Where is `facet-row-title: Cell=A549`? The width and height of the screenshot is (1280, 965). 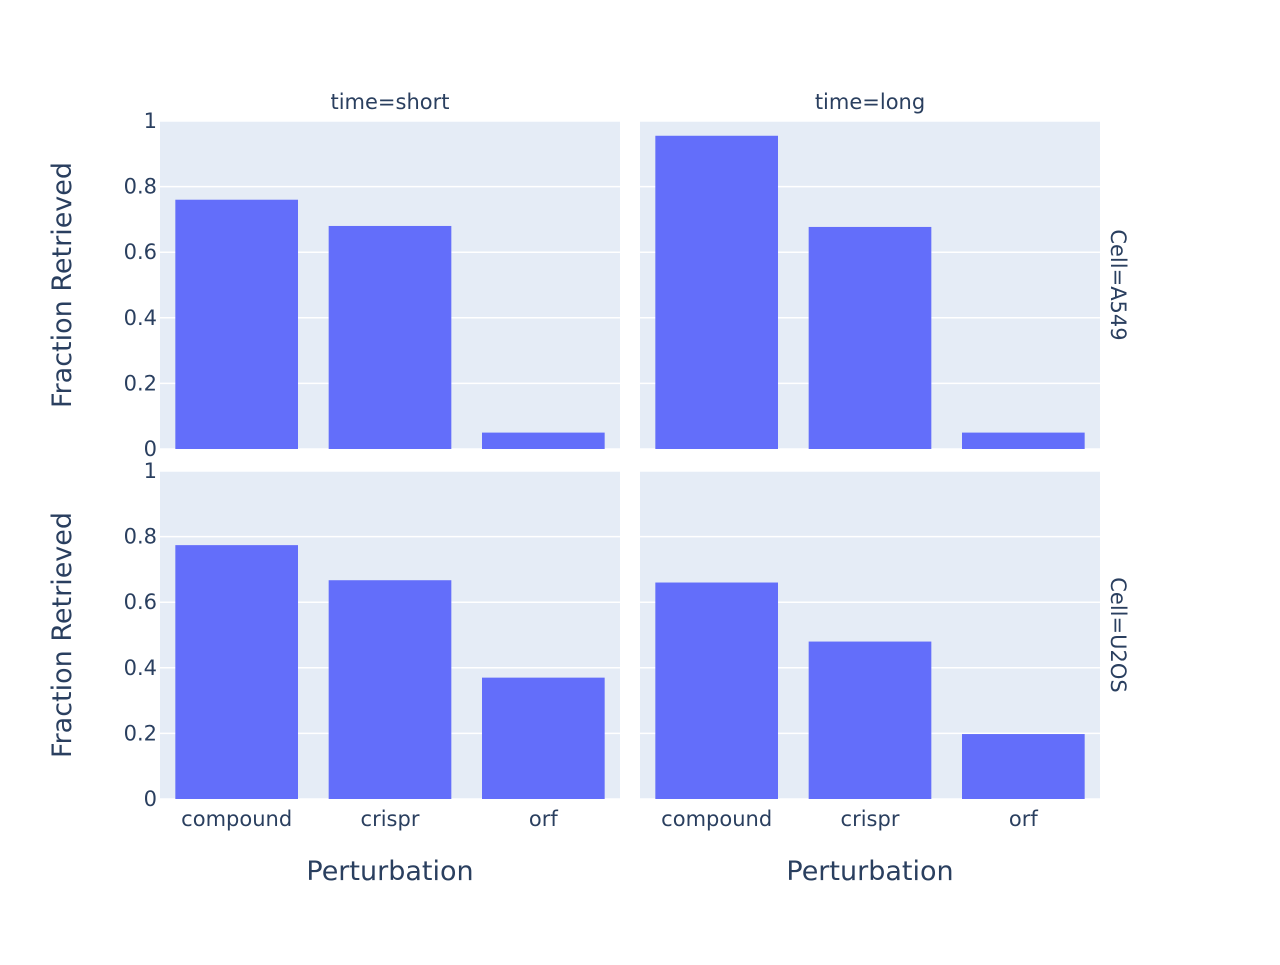 facet-row-title: Cell=A549 is located at coordinates (1118, 284).